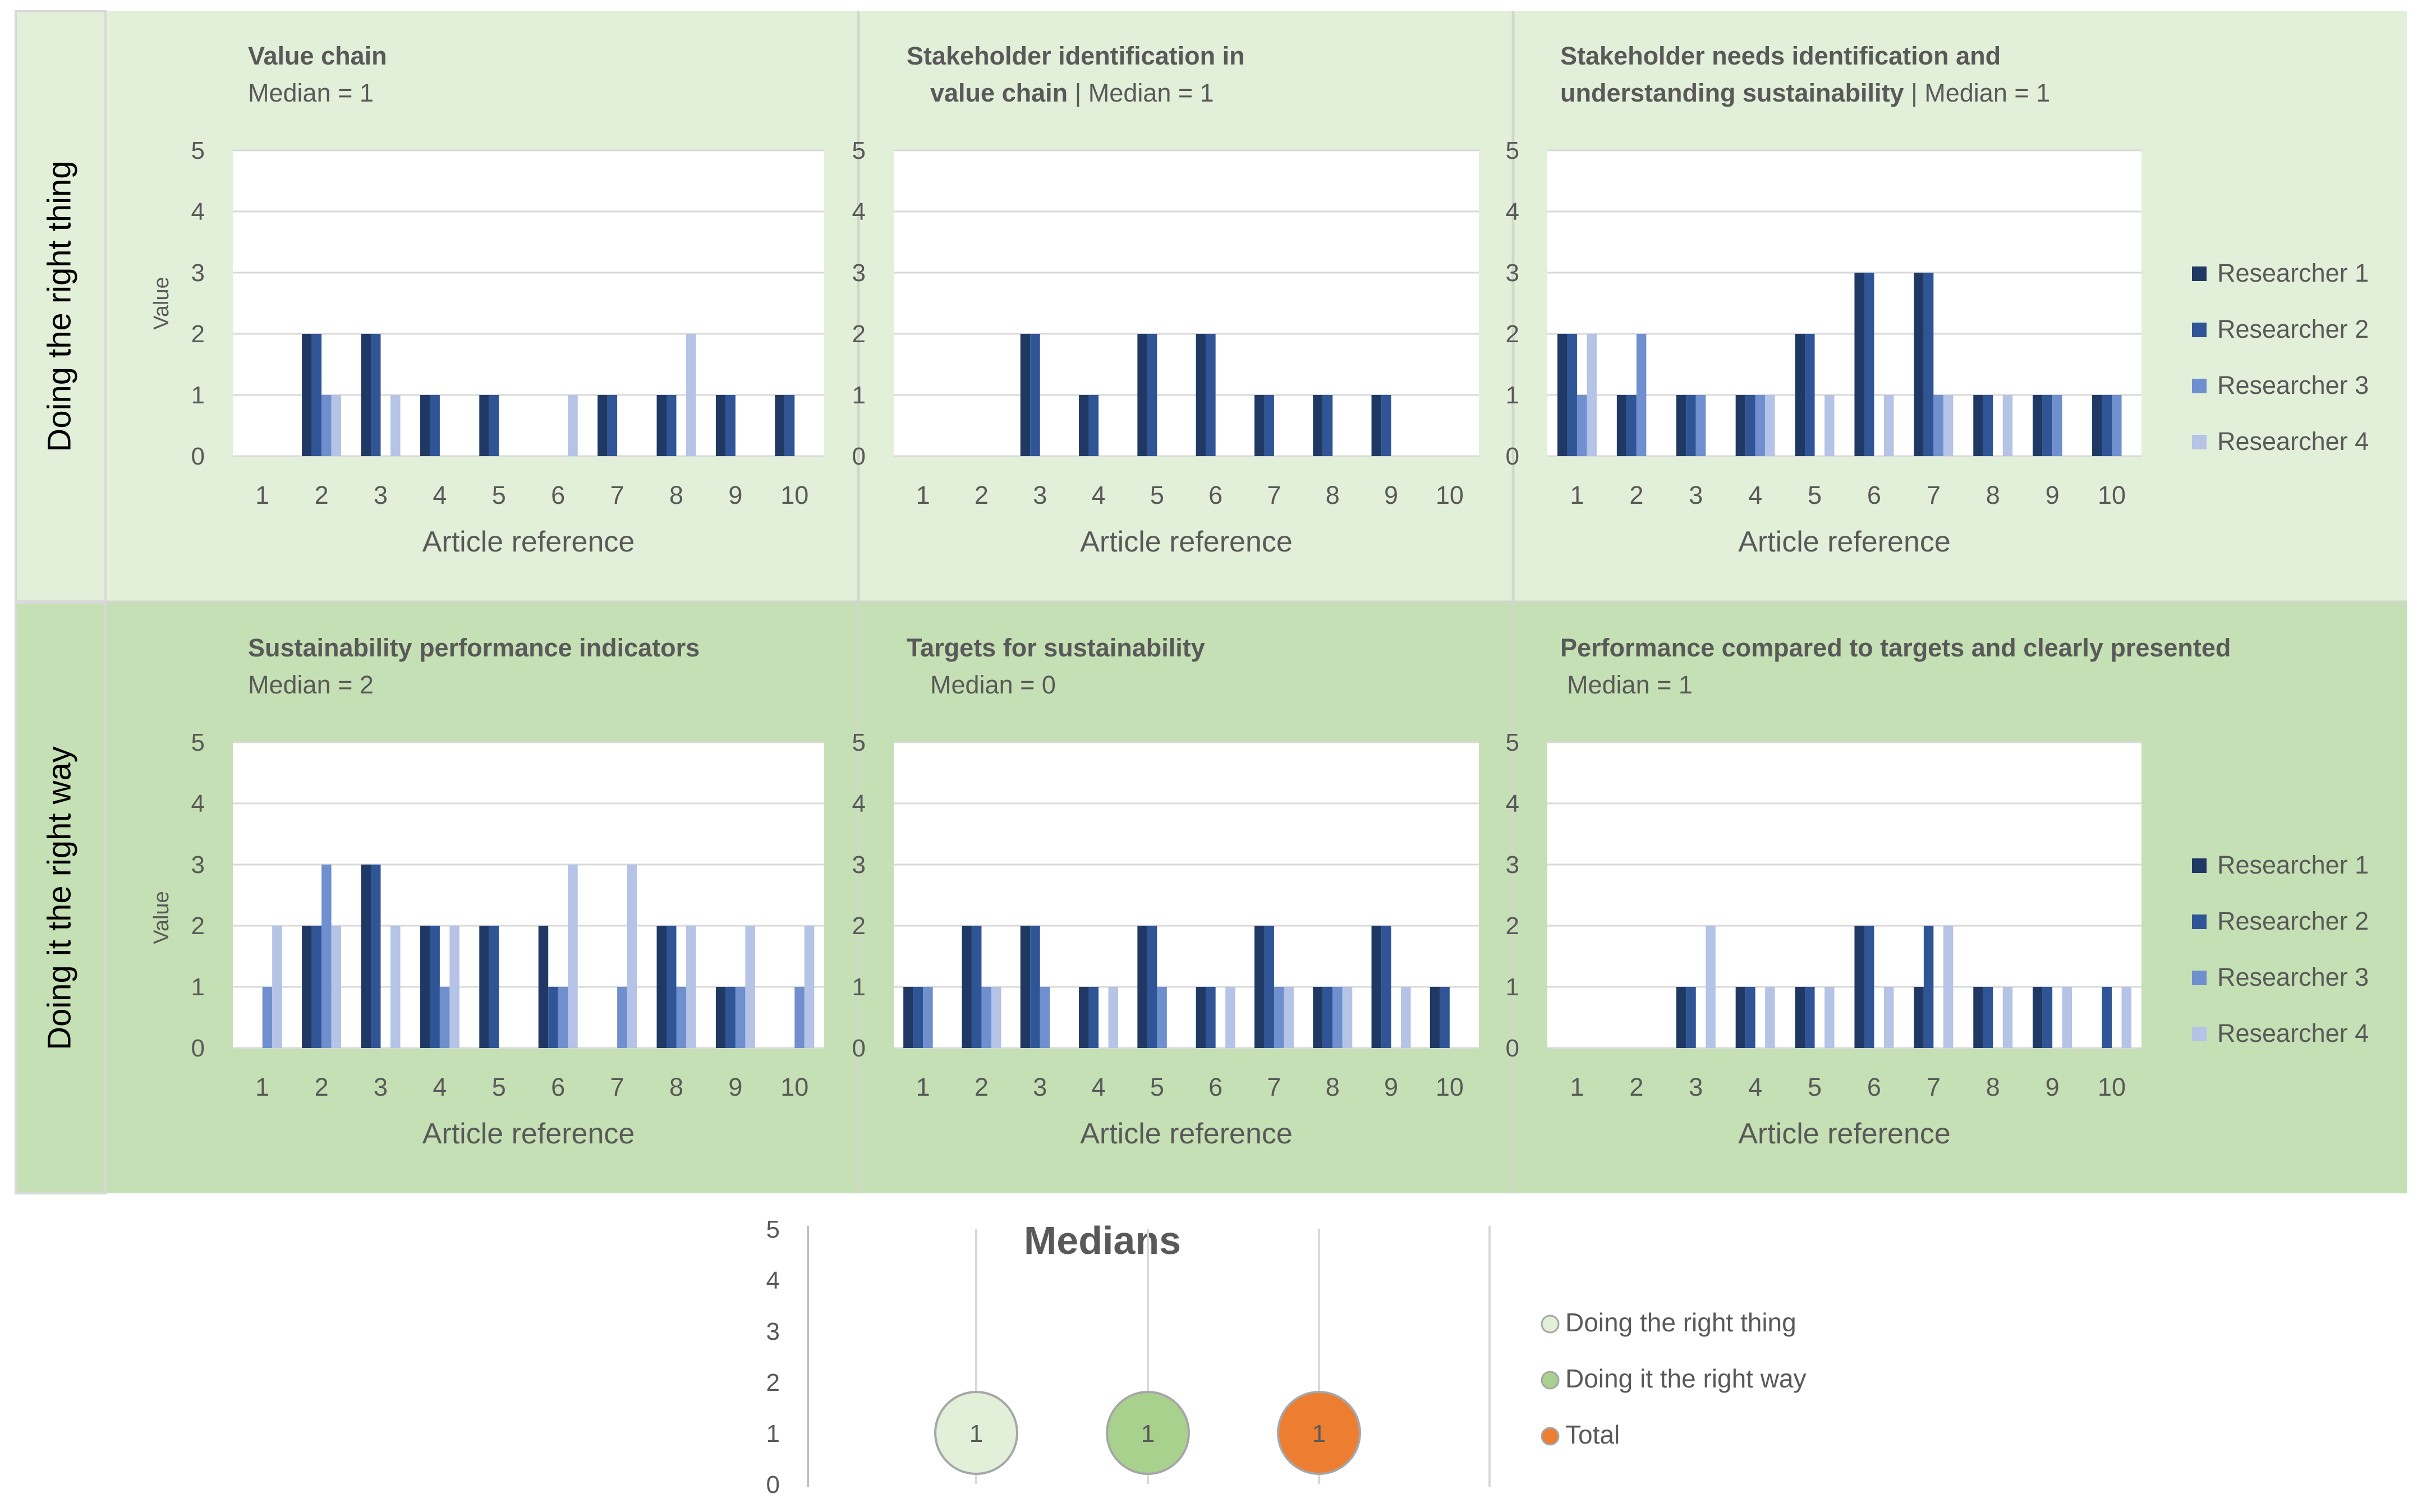 The height and width of the screenshot is (1512, 2422). I want to click on median-point, so click(1148, 1433).